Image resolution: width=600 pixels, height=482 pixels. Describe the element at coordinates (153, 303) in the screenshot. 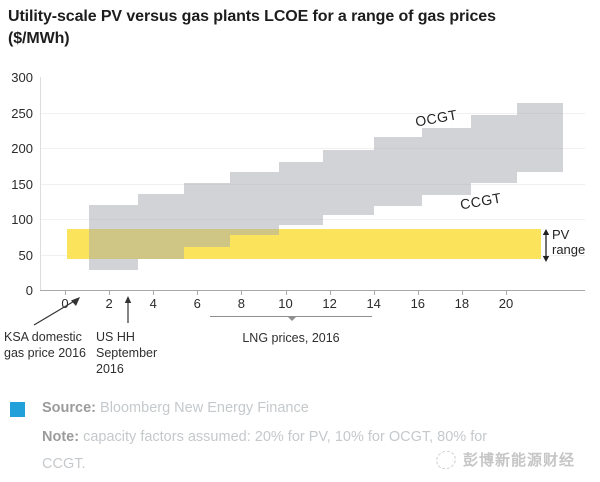

I see `x-tick-label: 4` at that location.